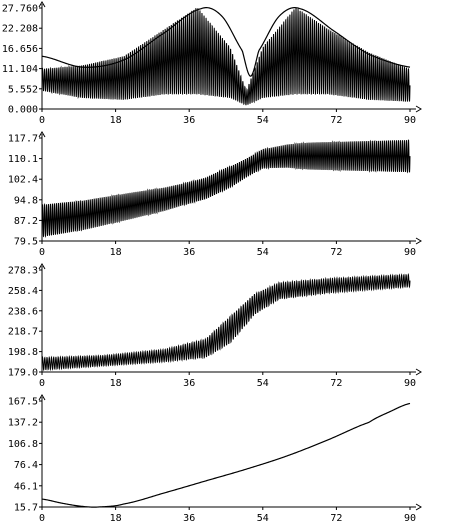 The image size is (454, 529). What do you see at coordinates (23, 352) in the screenshot?
I see `y-tick-label: 198.8` at bounding box center [23, 352].